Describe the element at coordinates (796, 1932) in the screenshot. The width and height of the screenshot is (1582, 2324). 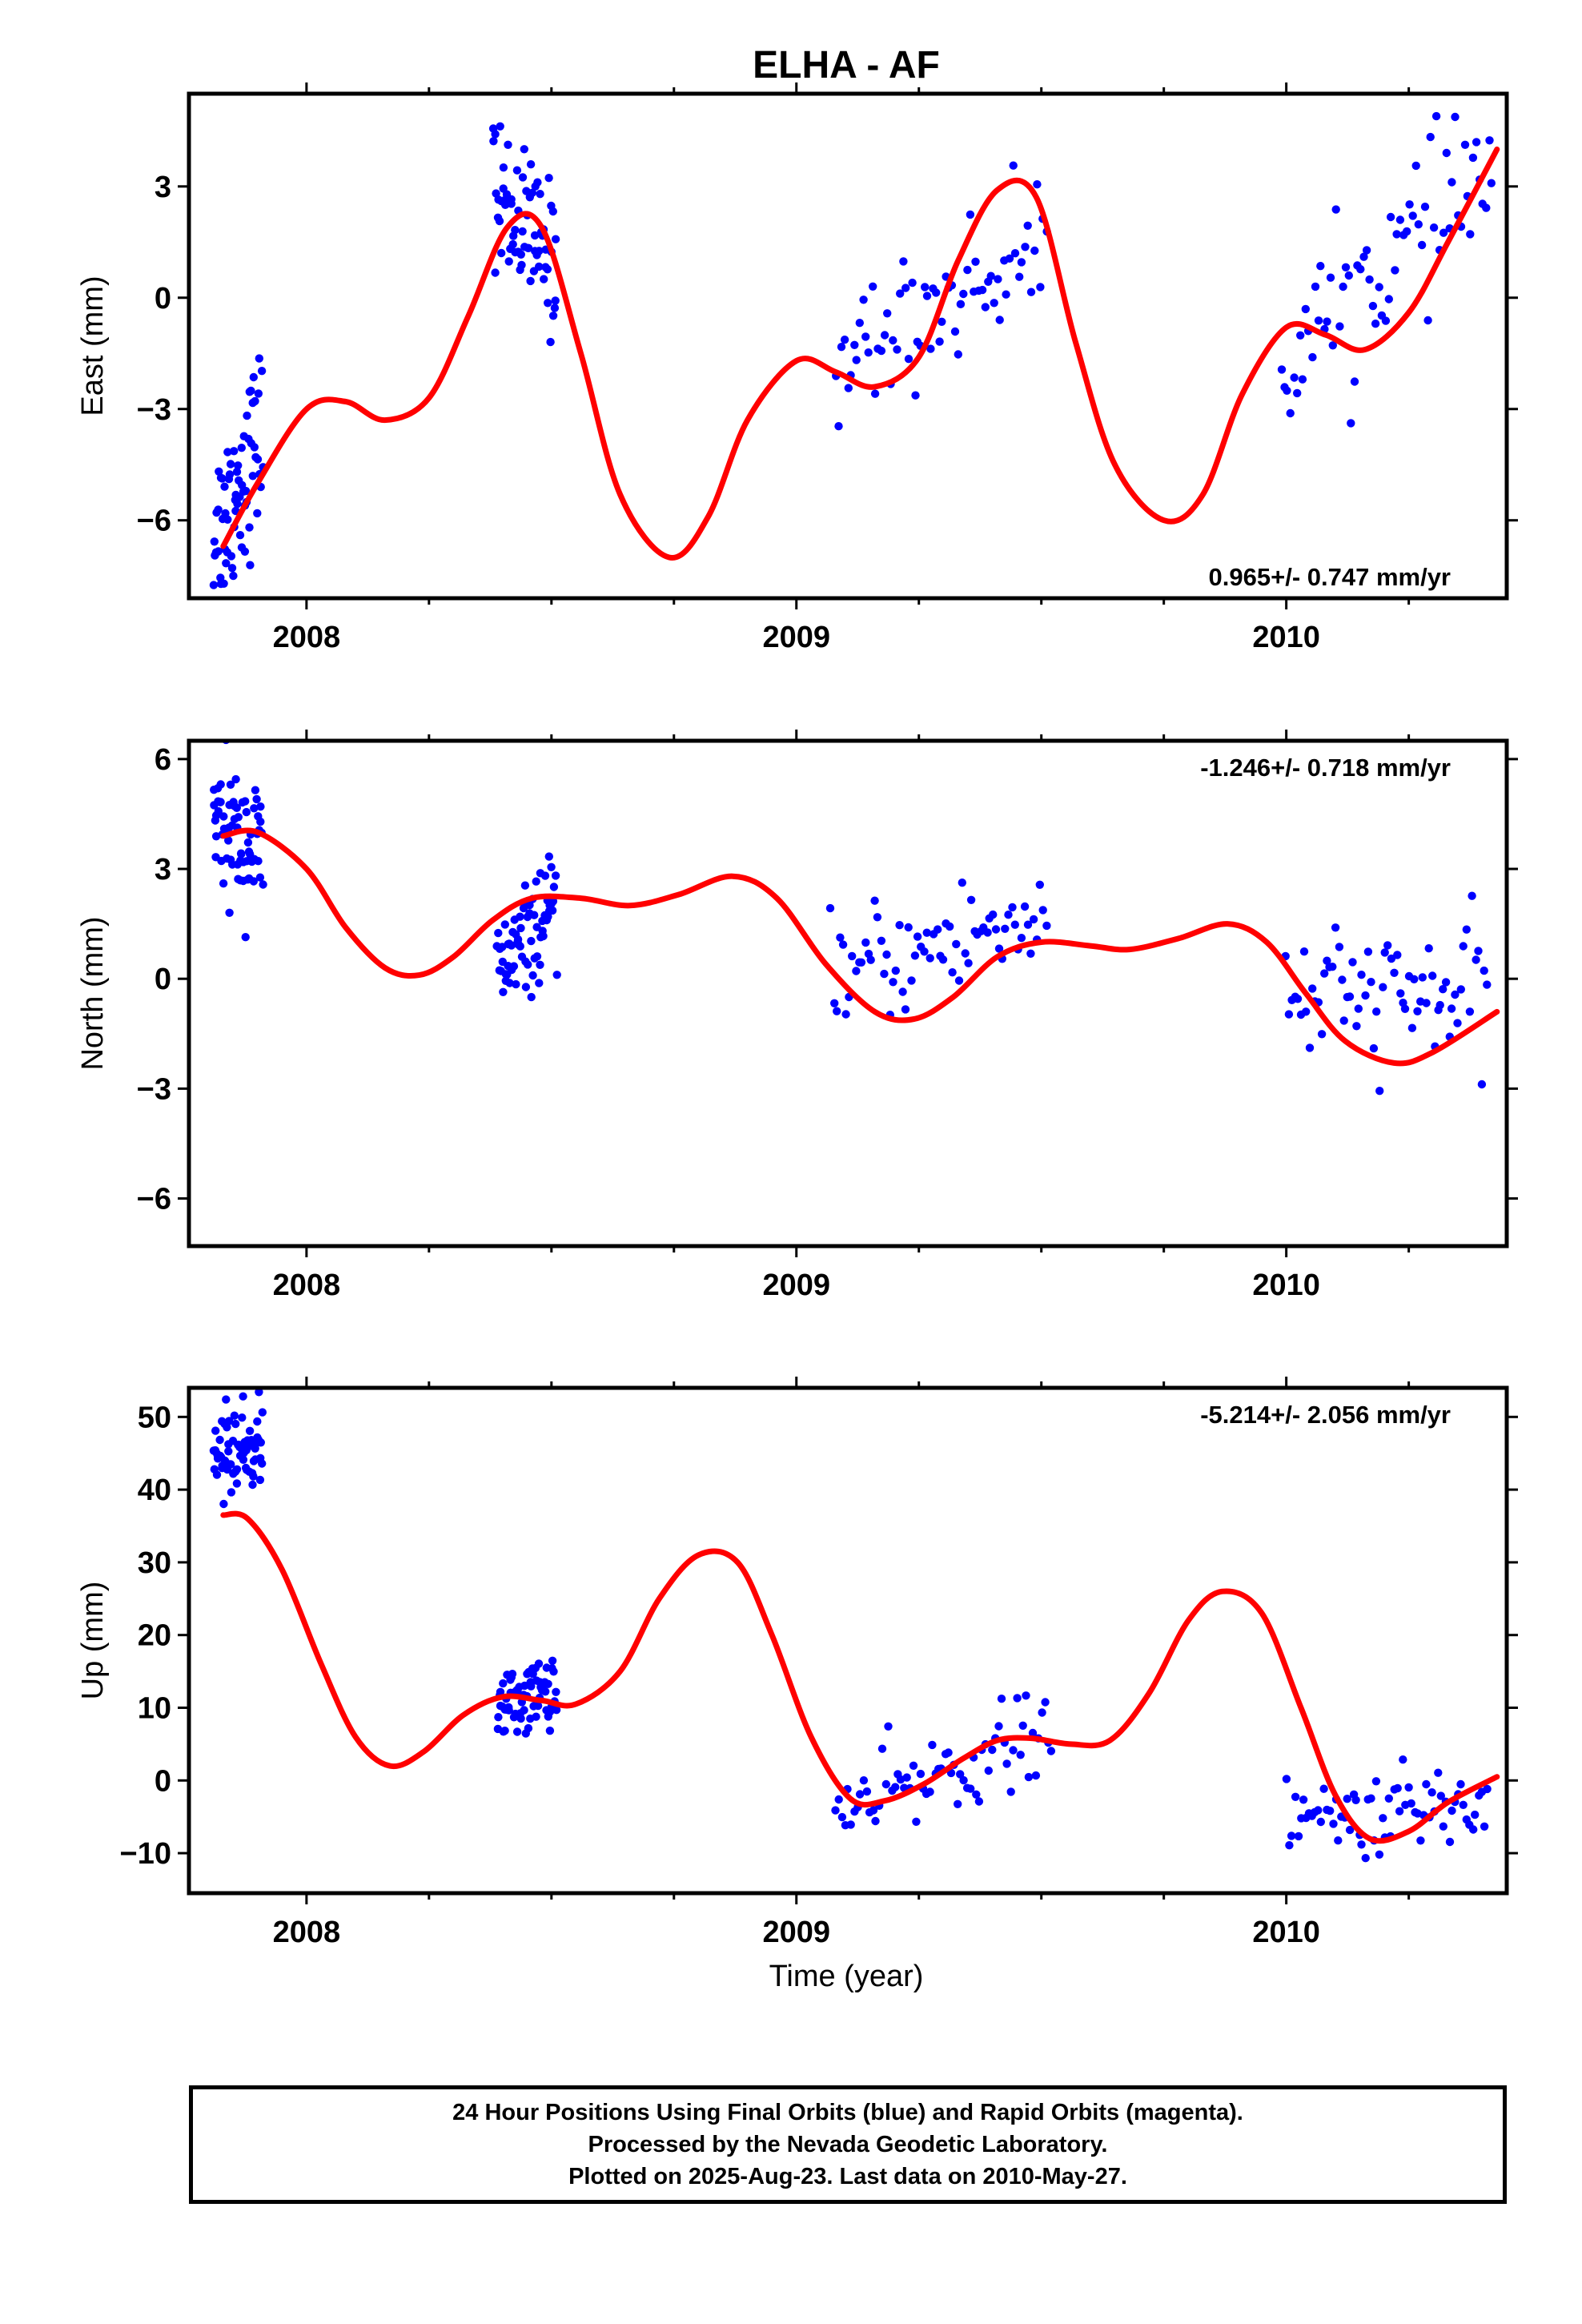
I see `x-tick-label: 2009` at that location.